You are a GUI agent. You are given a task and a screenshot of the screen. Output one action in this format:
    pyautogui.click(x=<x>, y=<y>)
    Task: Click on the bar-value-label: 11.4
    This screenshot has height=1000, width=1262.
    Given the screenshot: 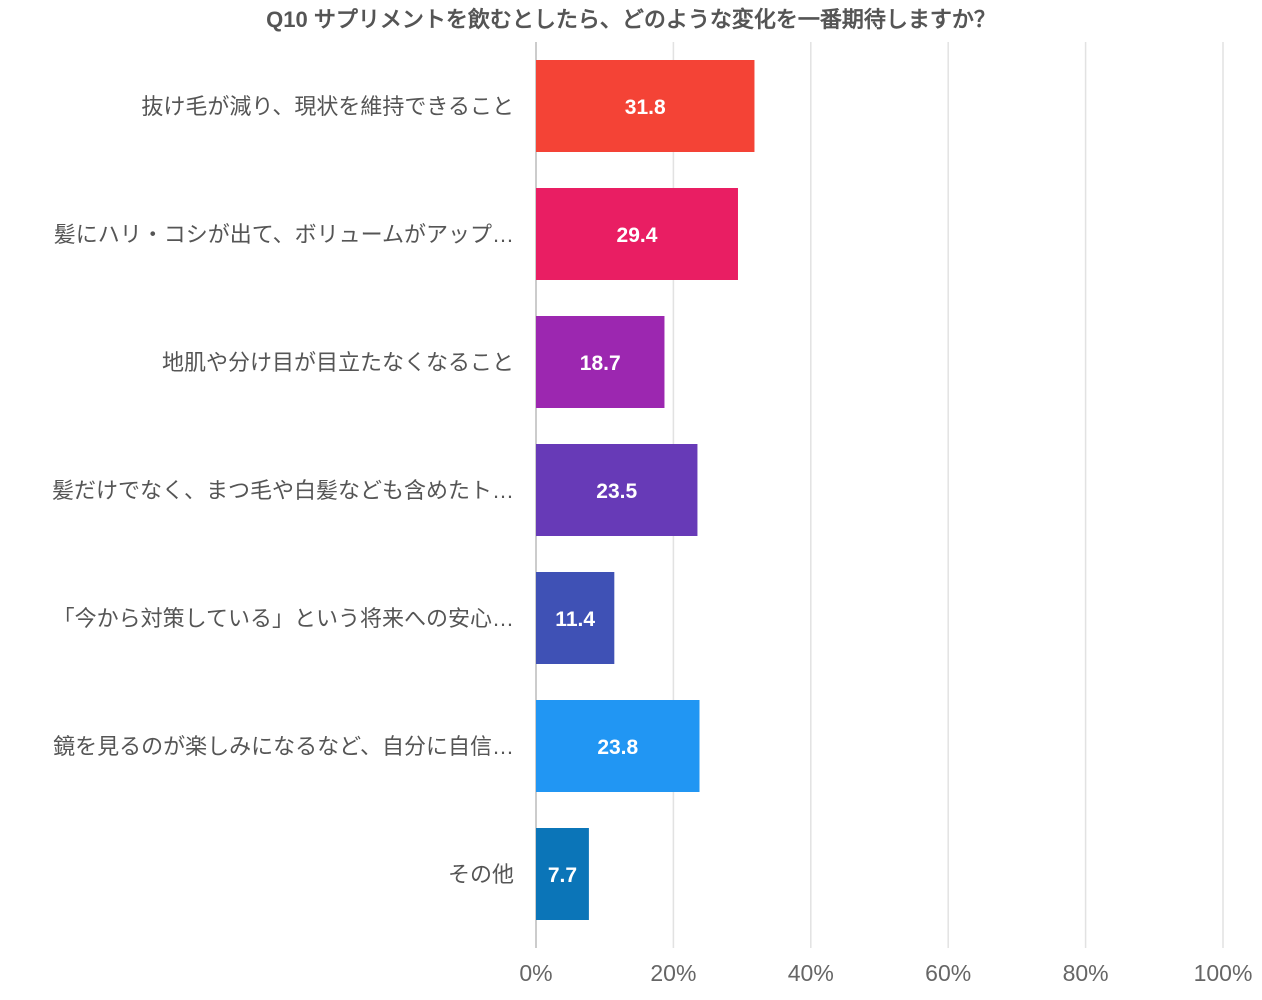 What is the action you would take?
    pyautogui.click(x=575, y=619)
    